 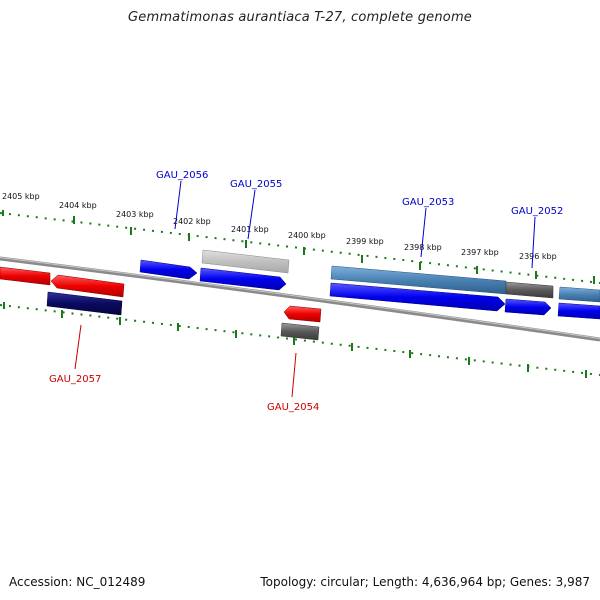 What do you see at coordinates (135, 214) in the screenshot?
I see `scale-label: 2403 kbp` at bounding box center [135, 214].